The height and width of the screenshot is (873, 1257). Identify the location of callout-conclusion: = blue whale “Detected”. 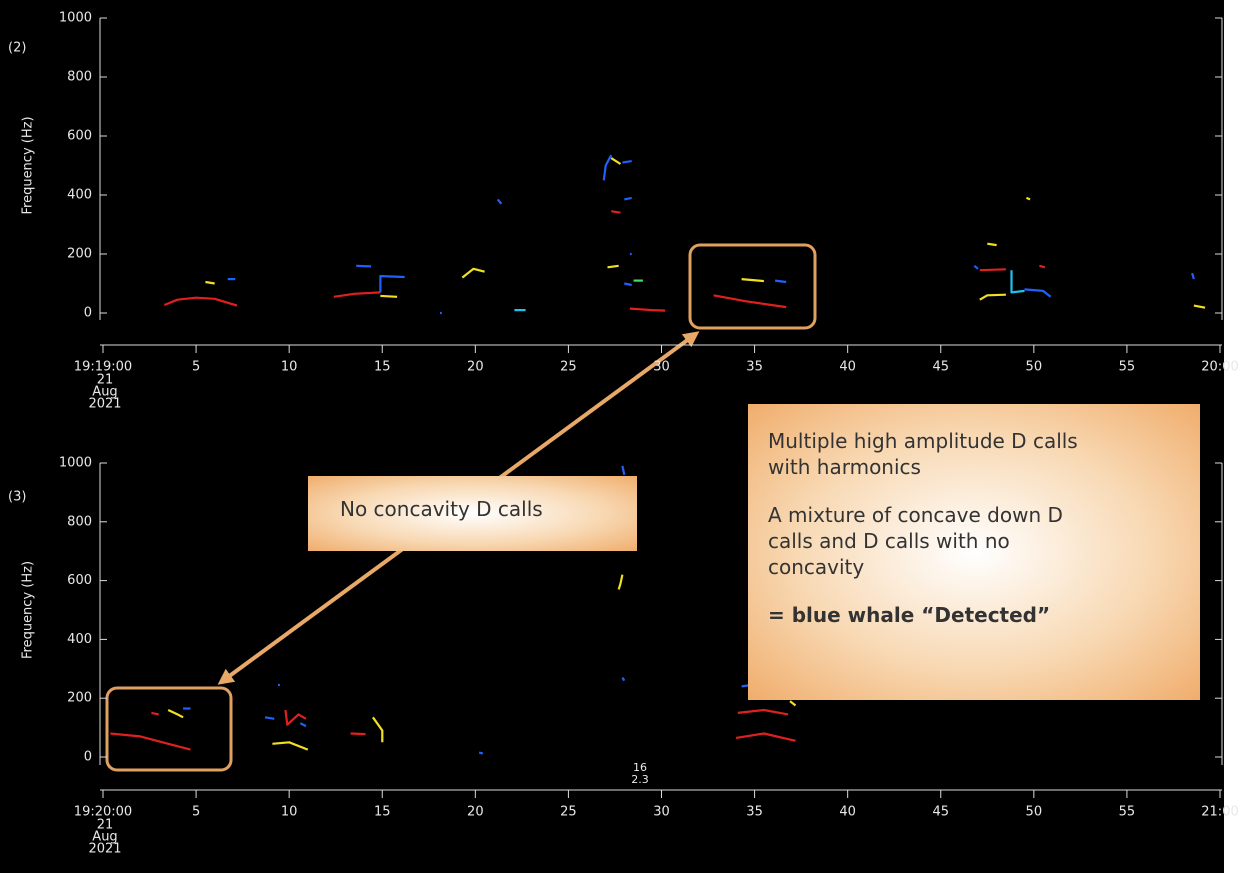
(909, 615).